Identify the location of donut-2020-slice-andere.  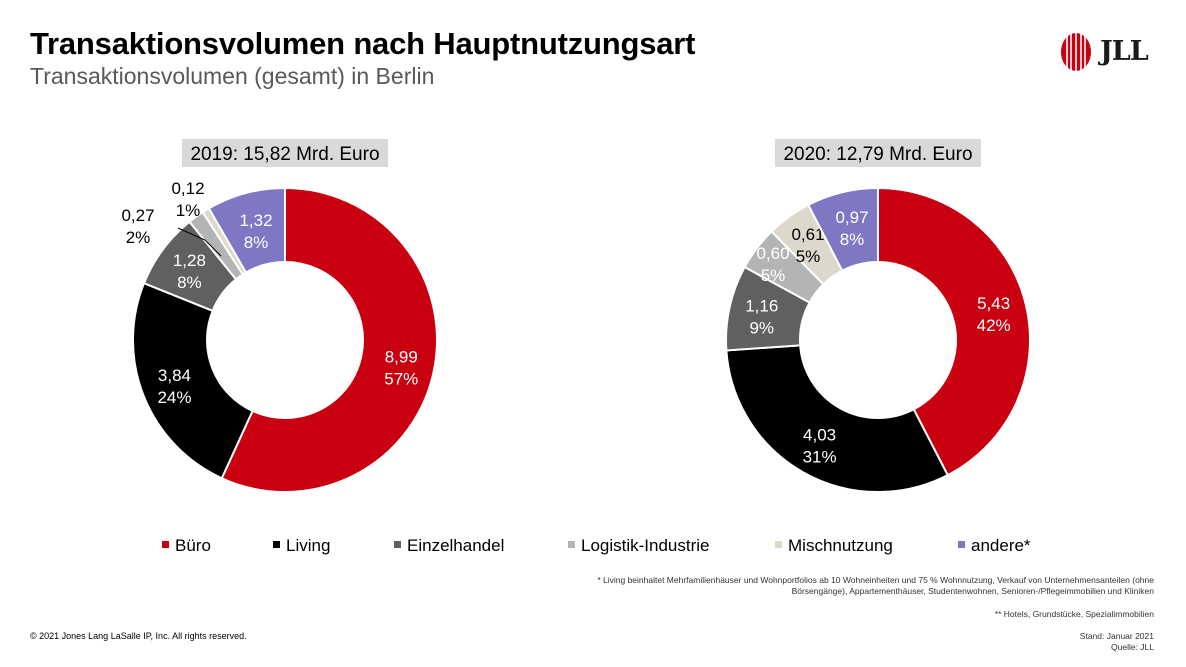
(842, 229).